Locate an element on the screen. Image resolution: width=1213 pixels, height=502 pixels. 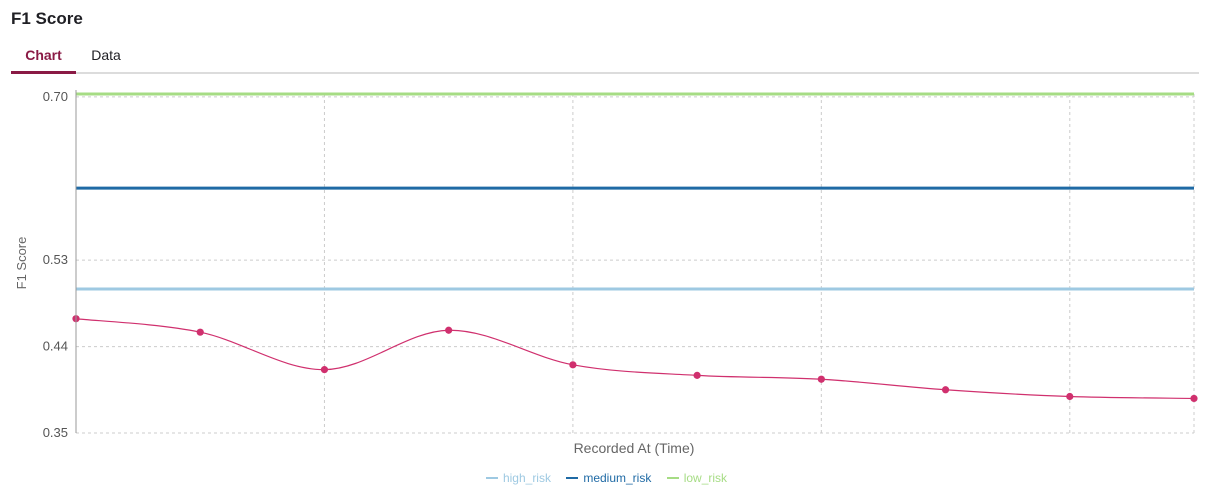
y-tick-label: 0.44 is located at coordinates (55, 346).